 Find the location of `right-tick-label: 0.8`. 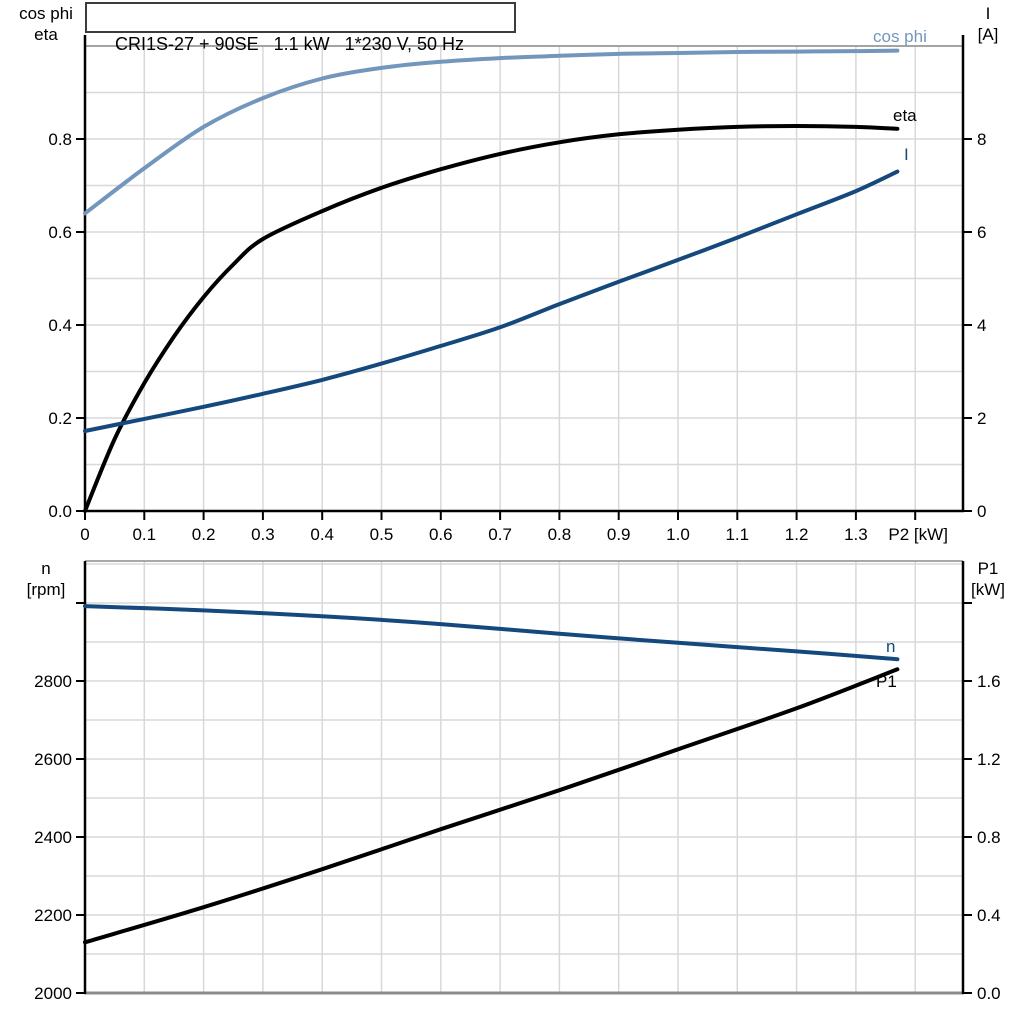

right-tick-label: 0.8 is located at coordinates (989, 837).